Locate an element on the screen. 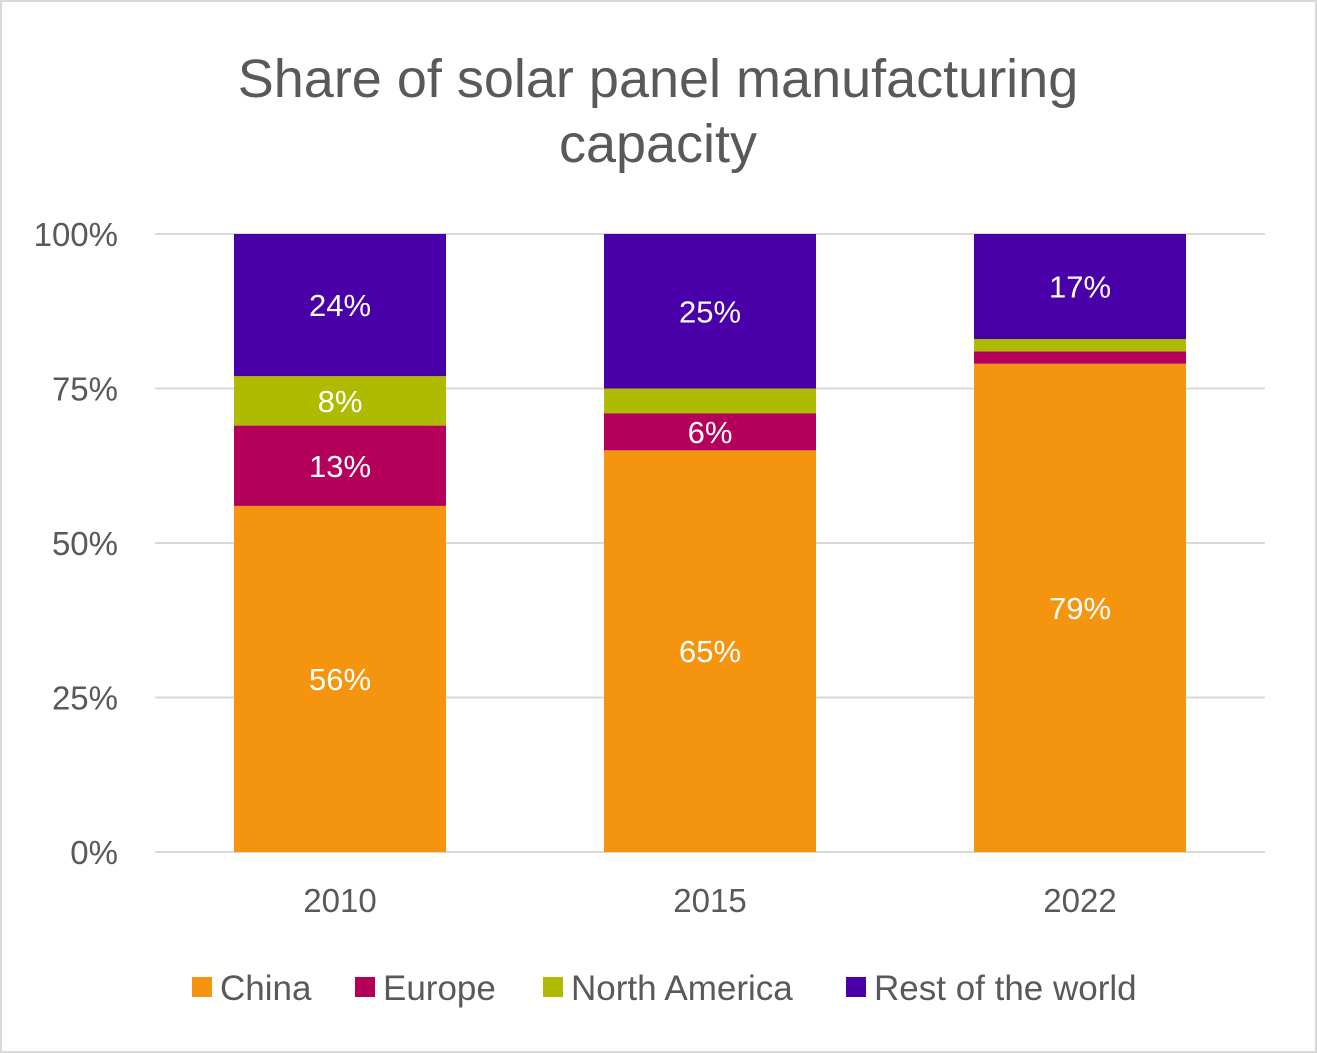 Image resolution: width=1317 pixels, height=1053 pixels. bar-segment-rest-of-the-world-2015 is located at coordinates (710, 311).